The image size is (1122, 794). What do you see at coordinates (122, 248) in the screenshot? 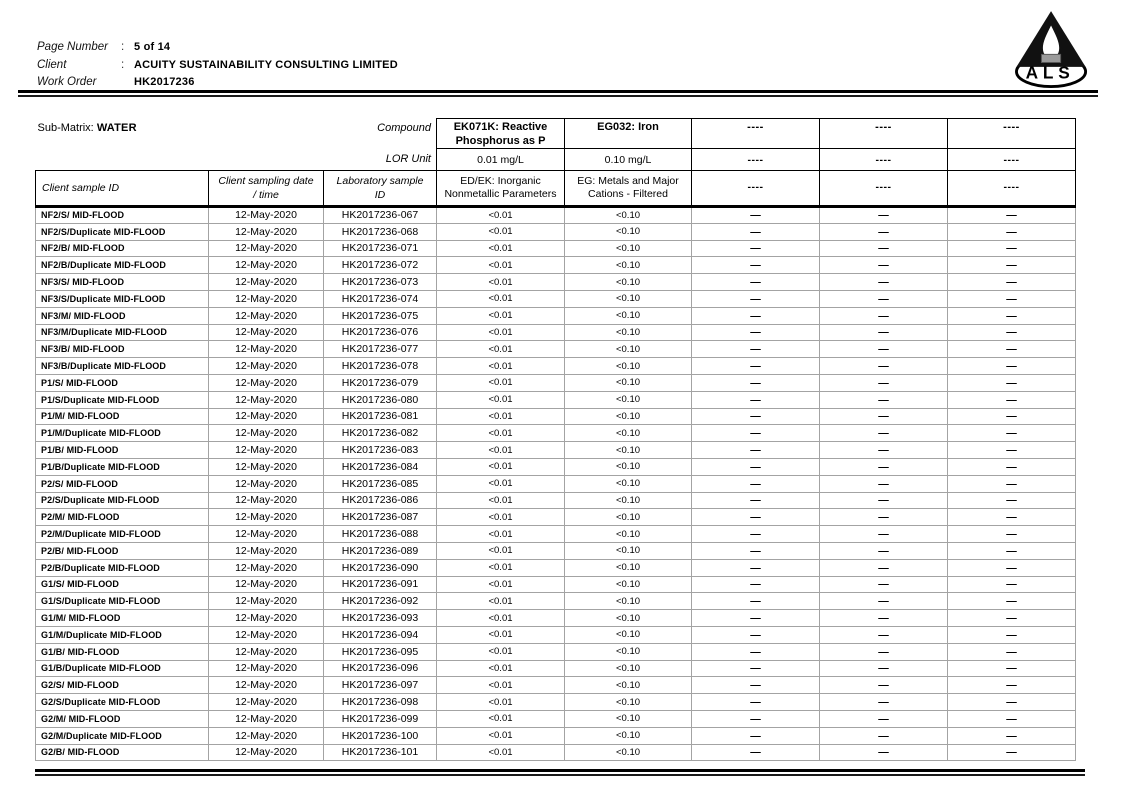
I see `client-sample-id: NF2/B/ MID-FLOOD` at bounding box center [122, 248].